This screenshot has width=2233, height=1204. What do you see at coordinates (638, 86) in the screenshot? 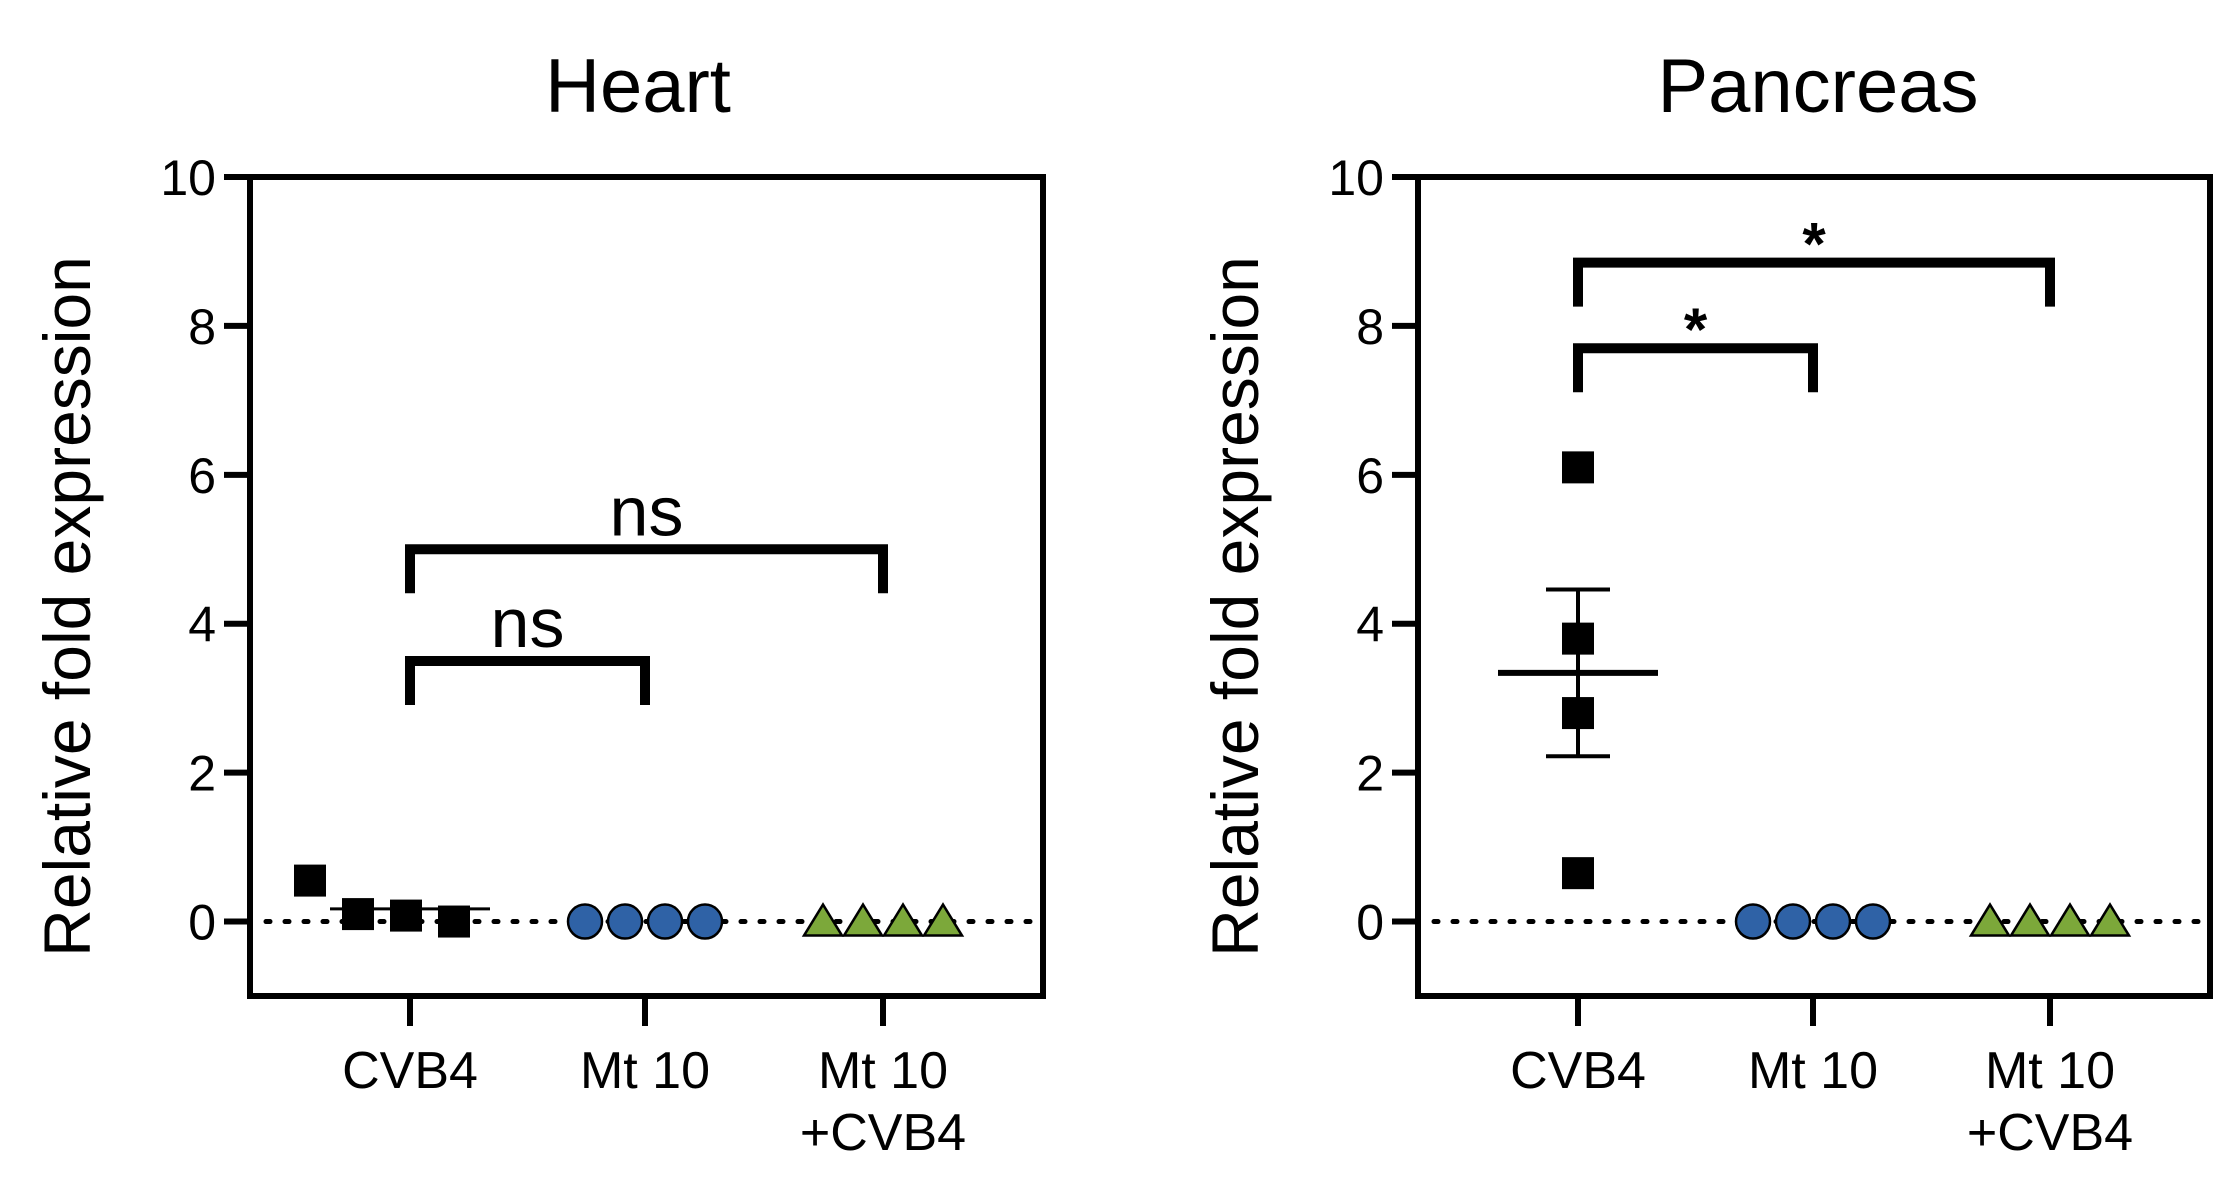
I see `chart-title: Heart` at bounding box center [638, 86].